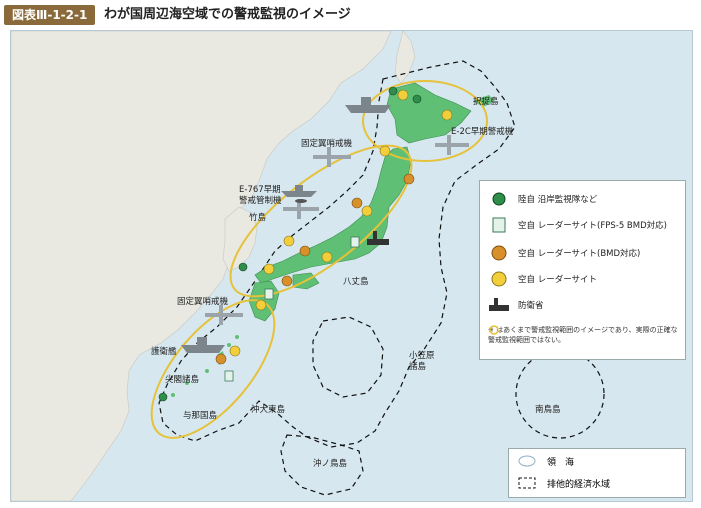  Describe the element at coordinates (531, 306) in the screenshot. I see `legend-label: 防衛省` at that location.